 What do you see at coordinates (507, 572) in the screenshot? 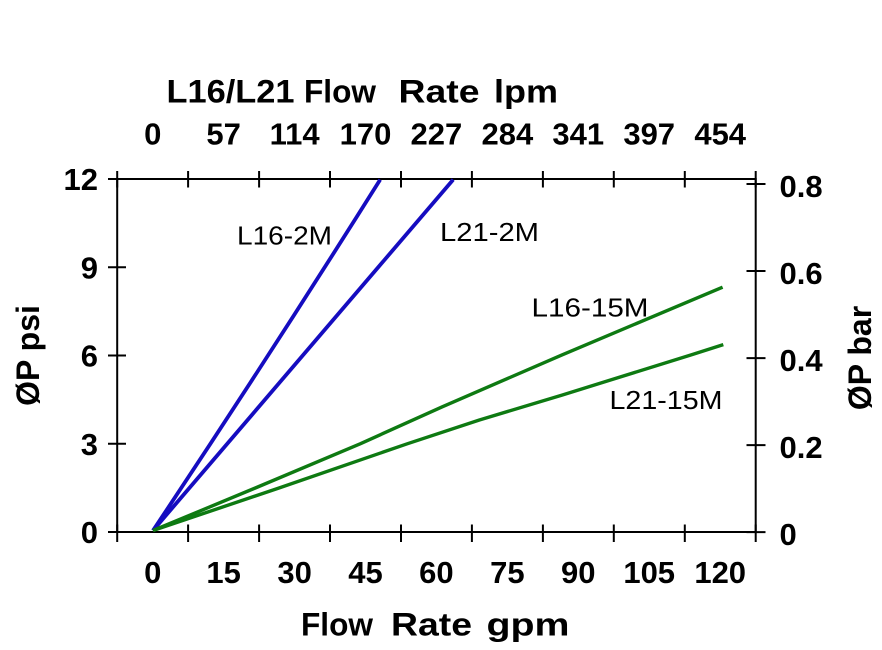
I see `svg-text: 75` at bounding box center [507, 572].